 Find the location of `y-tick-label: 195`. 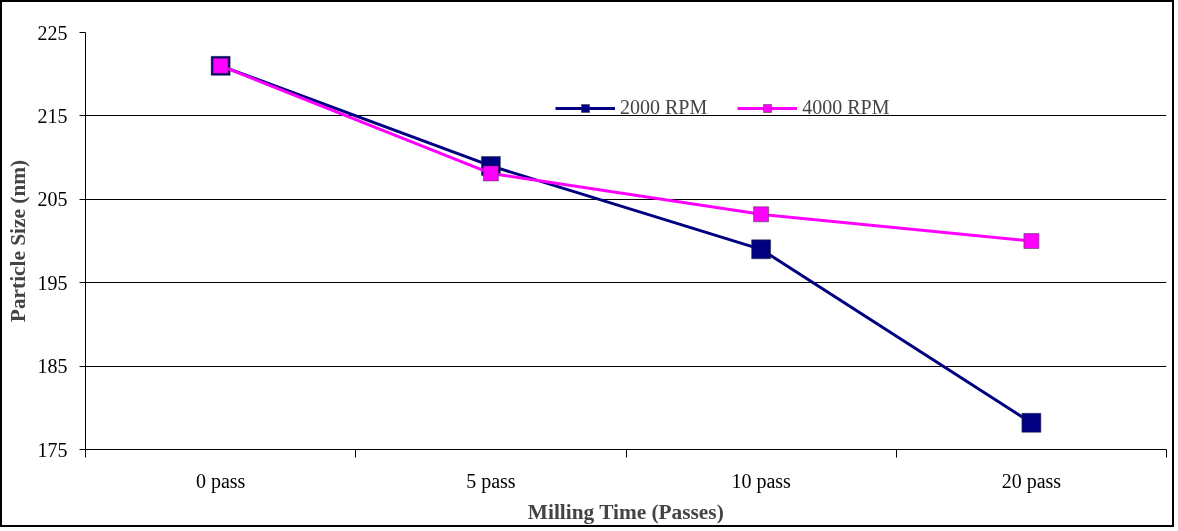

y-tick-label: 195 is located at coordinates (52, 282).